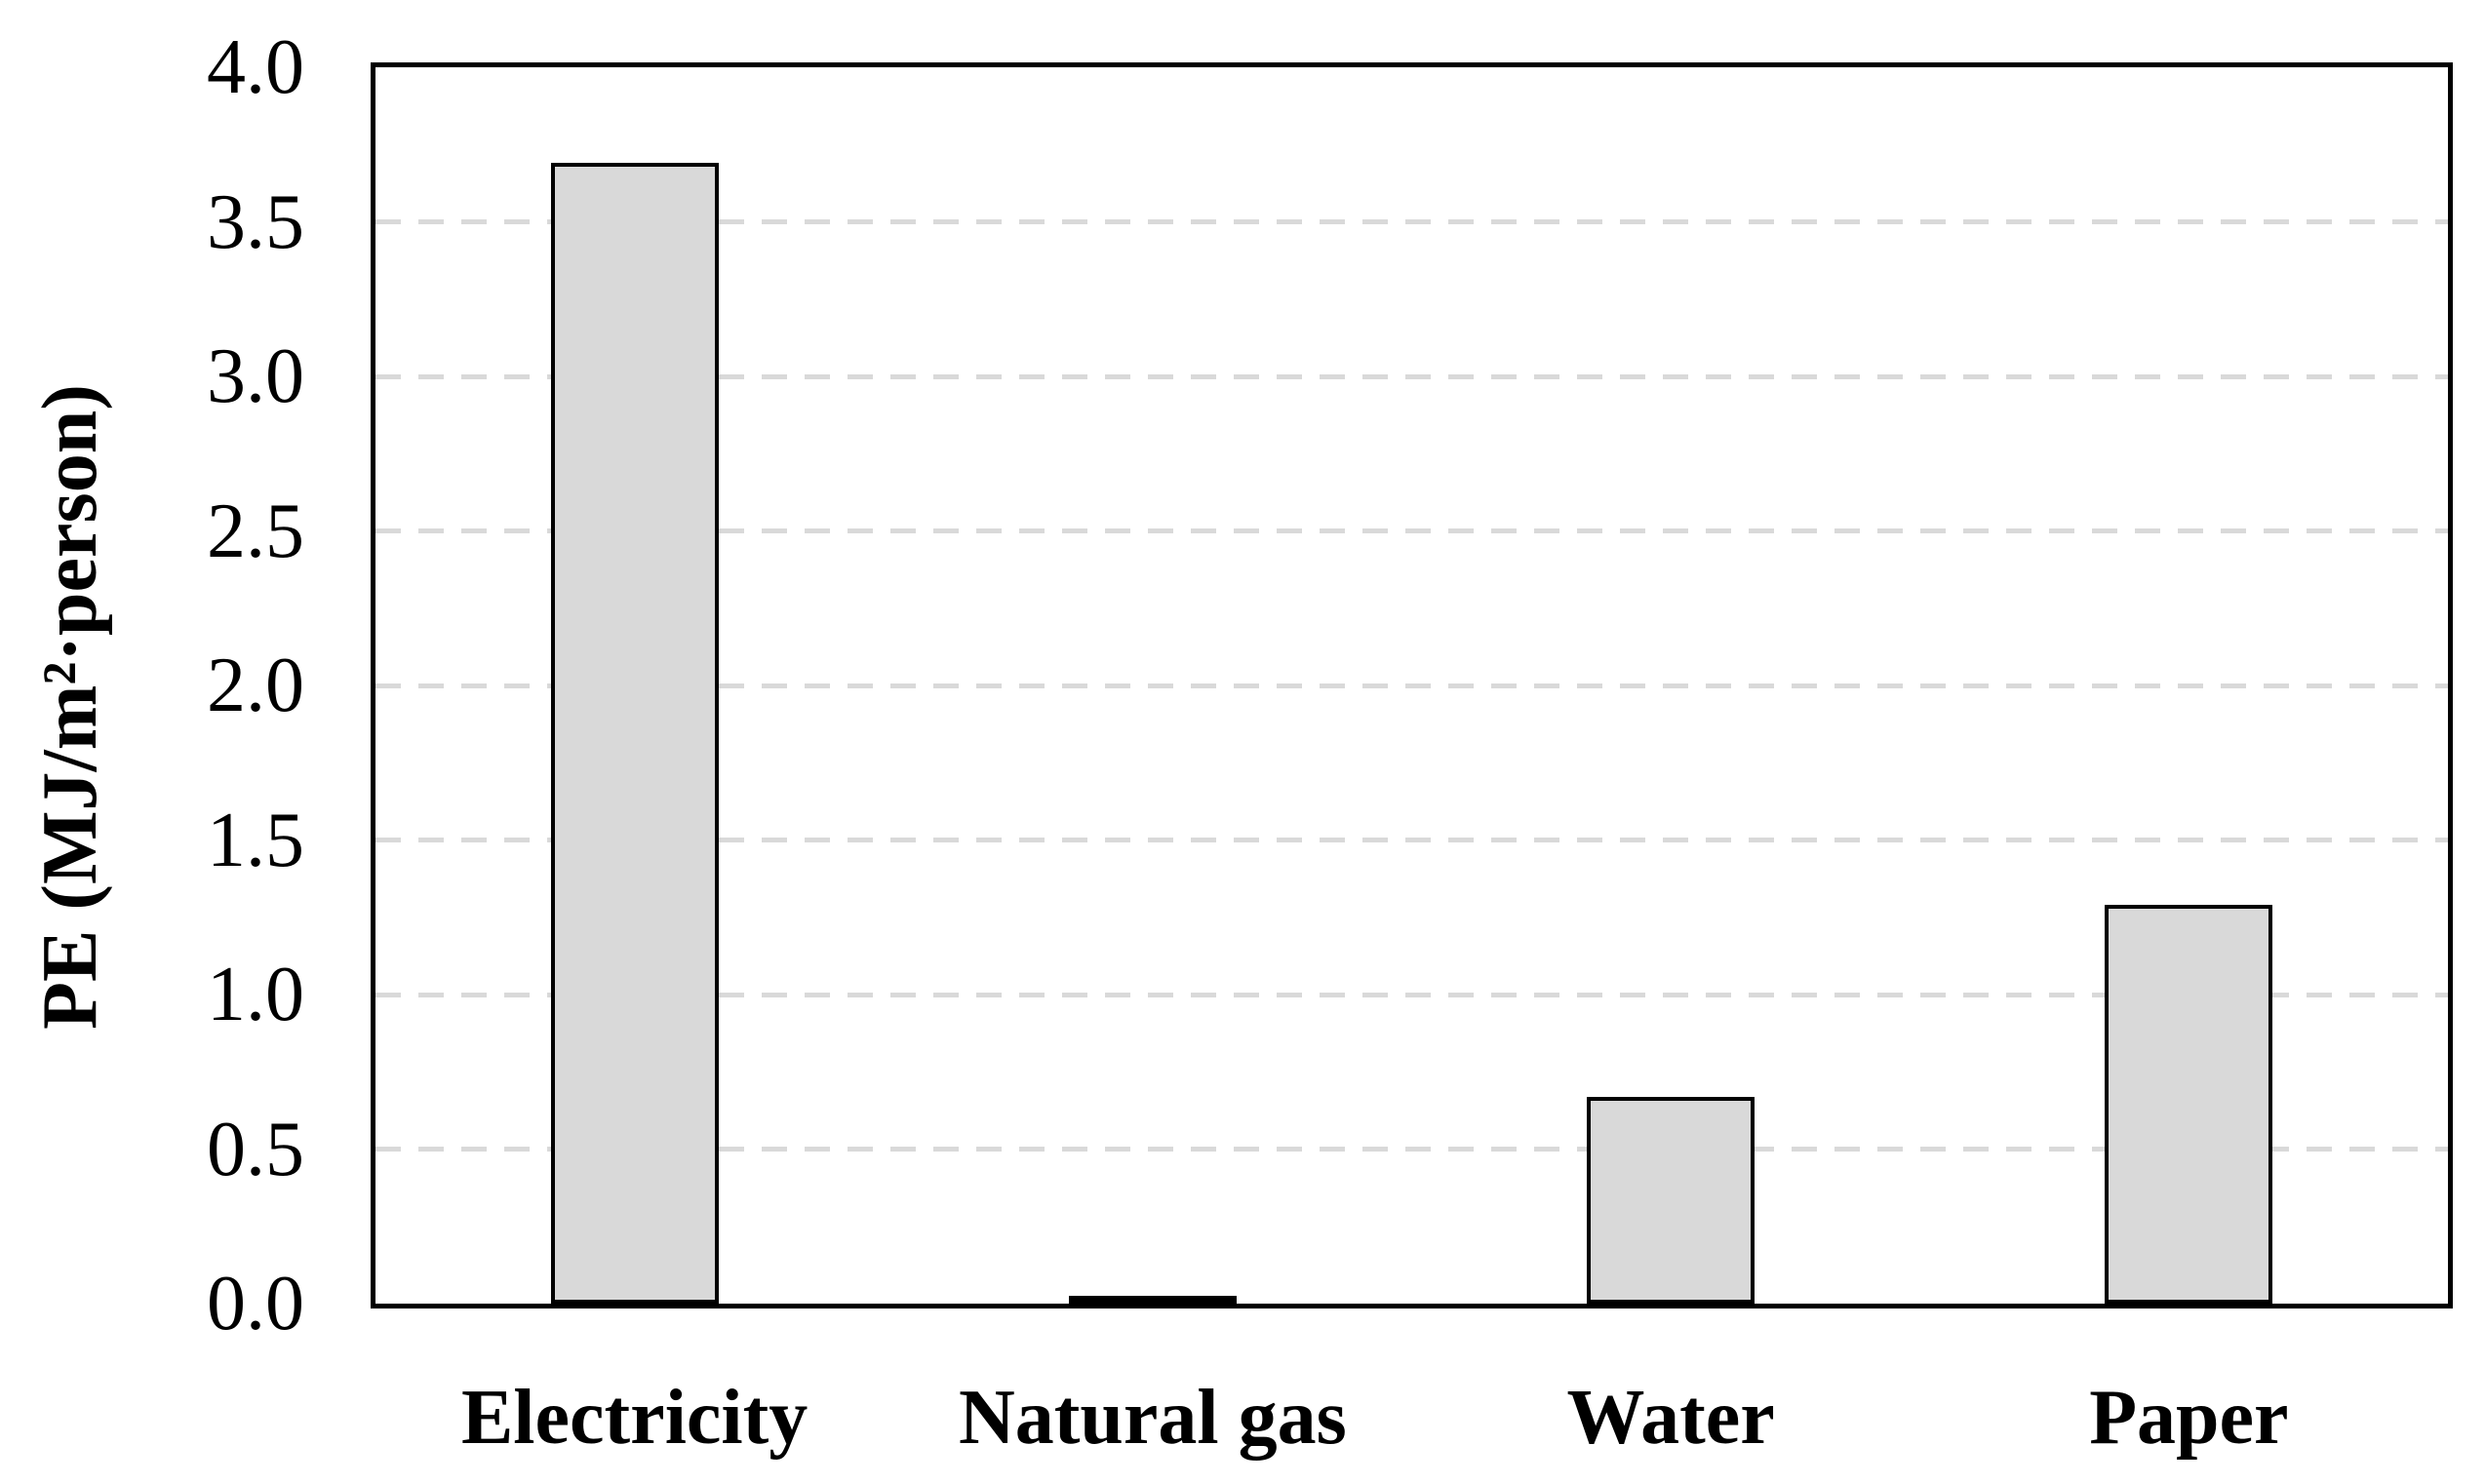  Describe the element at coordinates (1411, 994) in the screenshot. I see `gridline-1.0` at that location.